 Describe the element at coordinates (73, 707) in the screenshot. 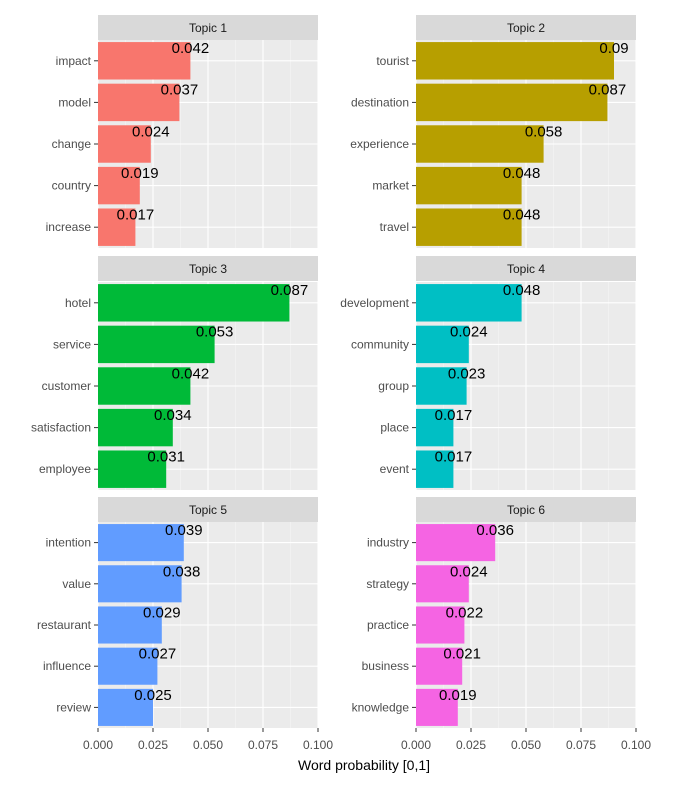

I see `category-label: review` at that location.